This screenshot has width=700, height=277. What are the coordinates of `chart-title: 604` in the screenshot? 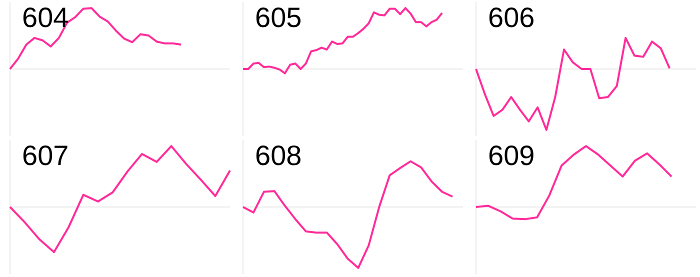 It's located at (45, 18).